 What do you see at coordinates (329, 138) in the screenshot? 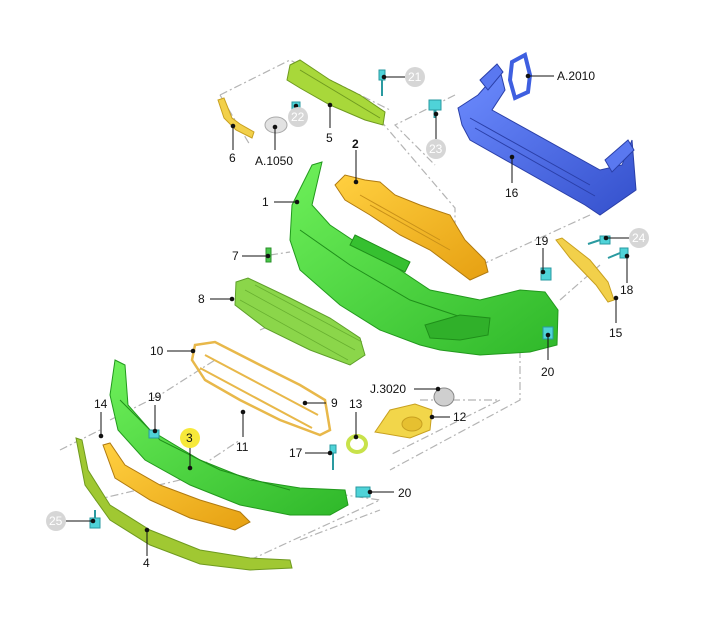
I see `callout-5: 5` at bounding box center [329, 138].